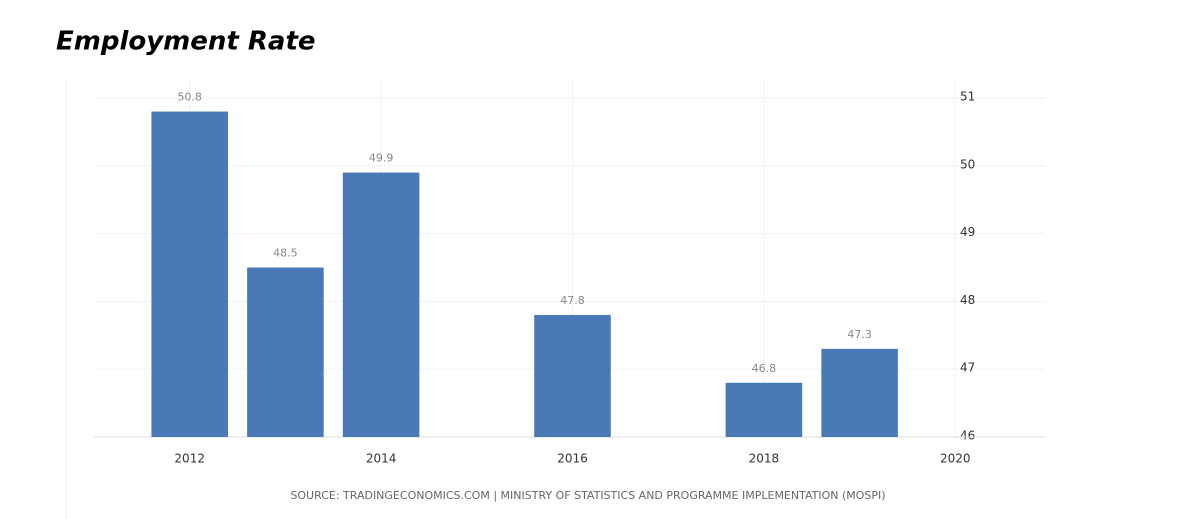  What do you see at coordinates (764, 459) in the screenshot?
I see `x-tick-label: 2018` at bounding box center [764, 459].